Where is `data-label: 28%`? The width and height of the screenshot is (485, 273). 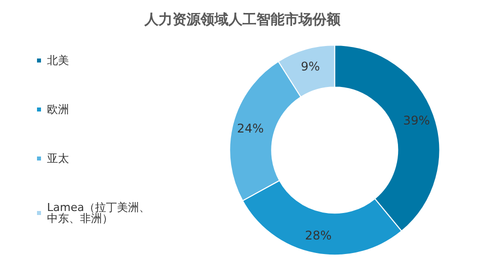
data-label: 28% is located at coordinates (318, 235).